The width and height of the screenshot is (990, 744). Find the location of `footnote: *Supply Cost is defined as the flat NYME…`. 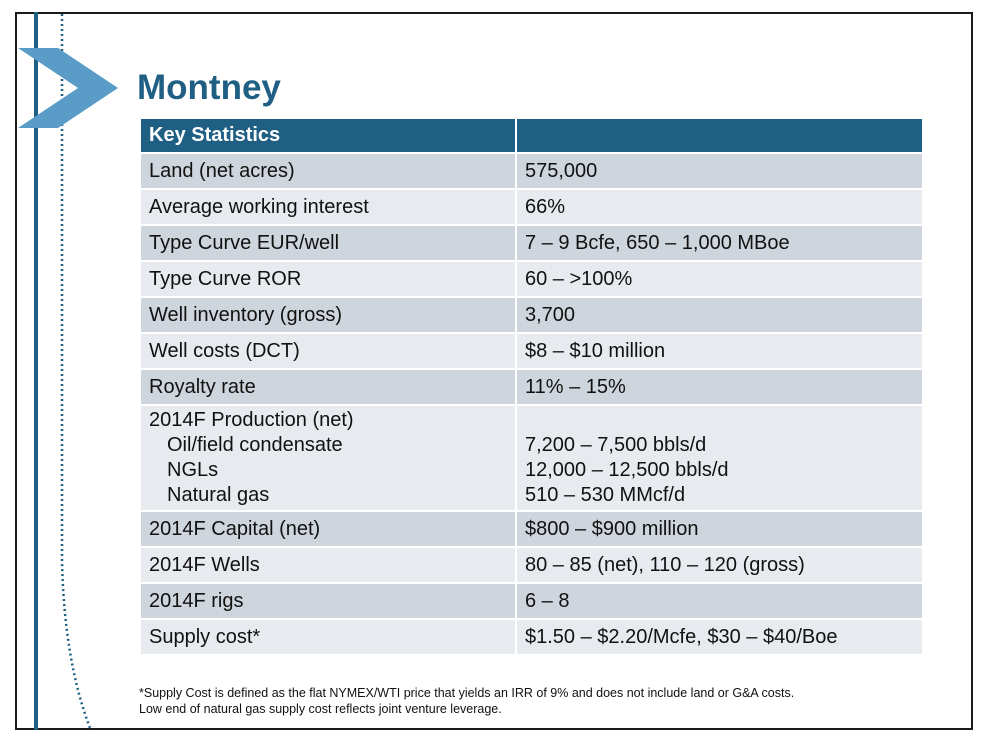

footnote: *Supply Cost is defined as the flat NYME… is located at coordinates (539, 701).